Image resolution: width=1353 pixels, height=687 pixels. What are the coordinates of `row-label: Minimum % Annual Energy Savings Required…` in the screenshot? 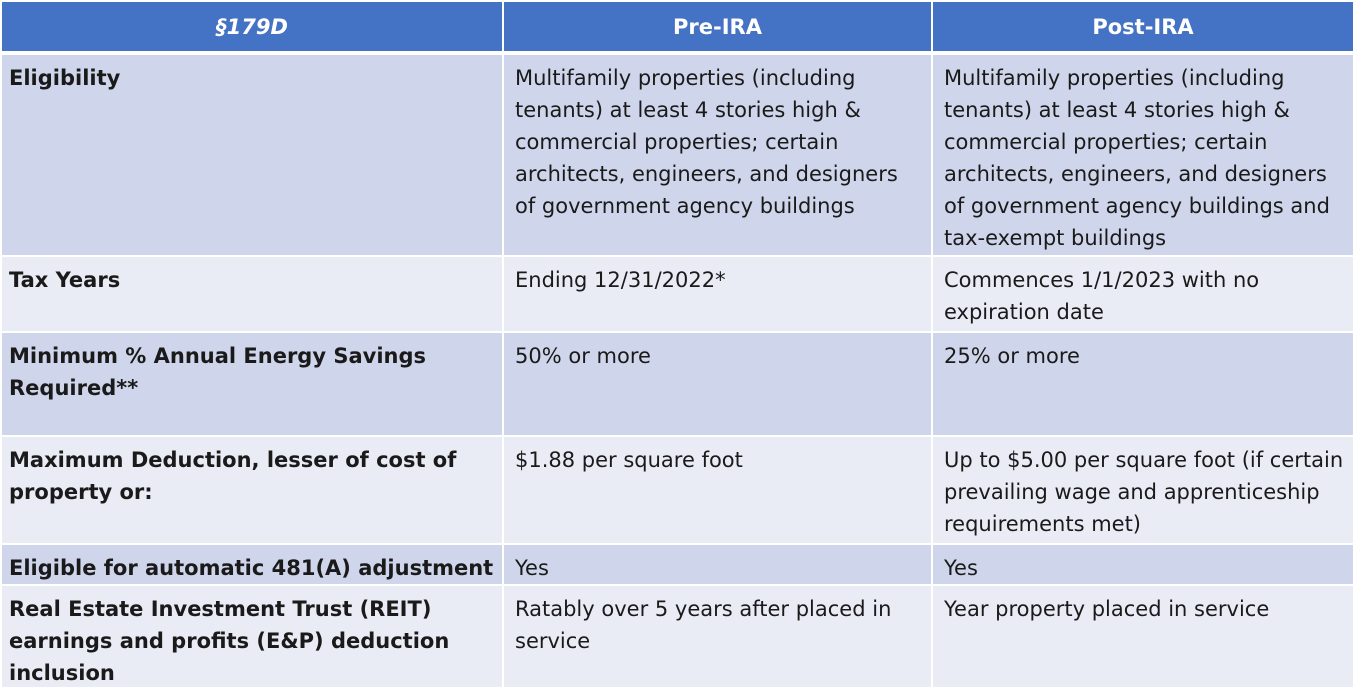 It's located at (252, 384).